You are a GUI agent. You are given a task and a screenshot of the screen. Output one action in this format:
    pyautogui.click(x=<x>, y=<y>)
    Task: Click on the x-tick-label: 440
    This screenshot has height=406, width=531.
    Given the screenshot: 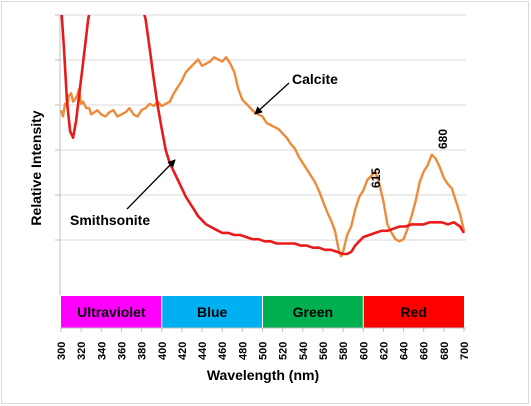 What is the action you would take?
    pyautogui.click(x=203, y=351)
    